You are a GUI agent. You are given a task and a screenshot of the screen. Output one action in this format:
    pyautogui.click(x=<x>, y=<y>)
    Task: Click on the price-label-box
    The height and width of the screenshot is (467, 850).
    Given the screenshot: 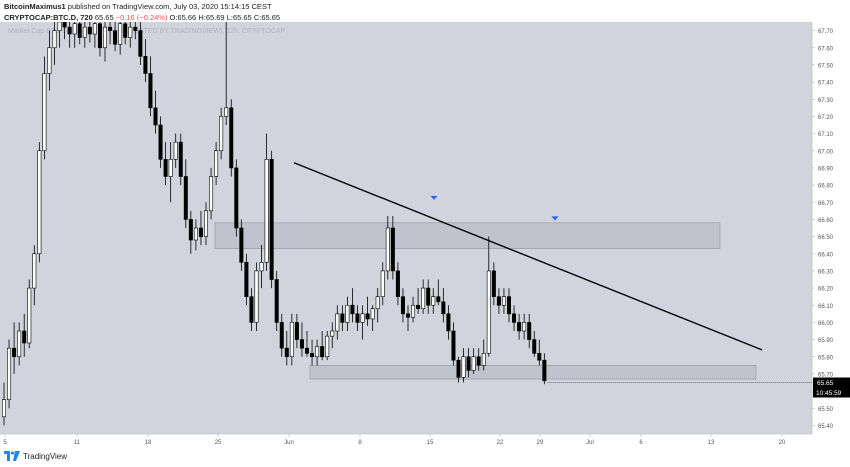 What is the action you would take?
    pyautogui.click(x=831, y=382)
    